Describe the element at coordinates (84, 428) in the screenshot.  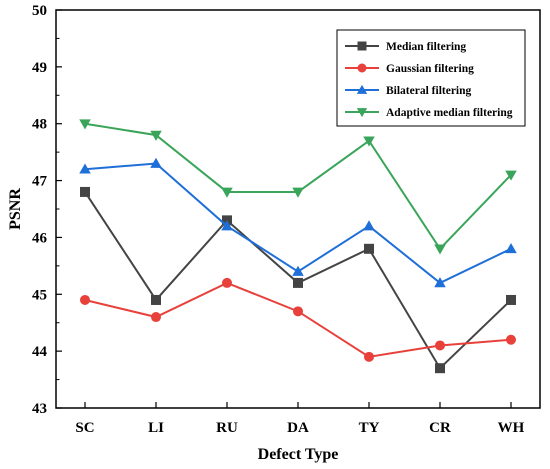
I see `x-tick-label: SC` at that location.